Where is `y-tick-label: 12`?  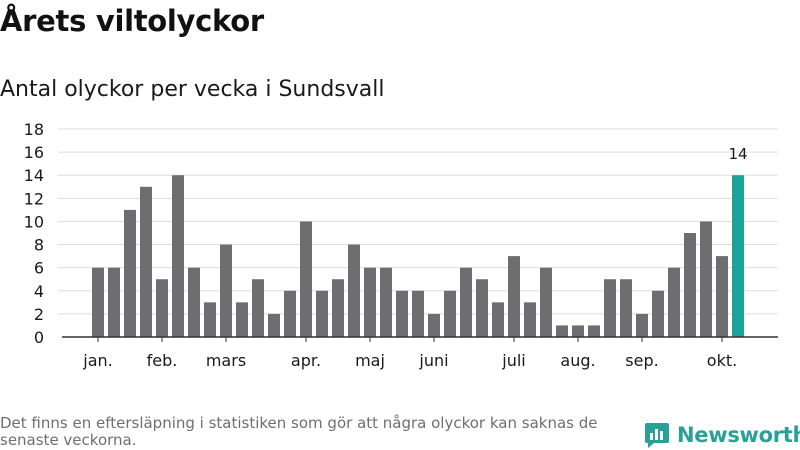
y-tick-label: 12 is located at coordinates (34, 198).